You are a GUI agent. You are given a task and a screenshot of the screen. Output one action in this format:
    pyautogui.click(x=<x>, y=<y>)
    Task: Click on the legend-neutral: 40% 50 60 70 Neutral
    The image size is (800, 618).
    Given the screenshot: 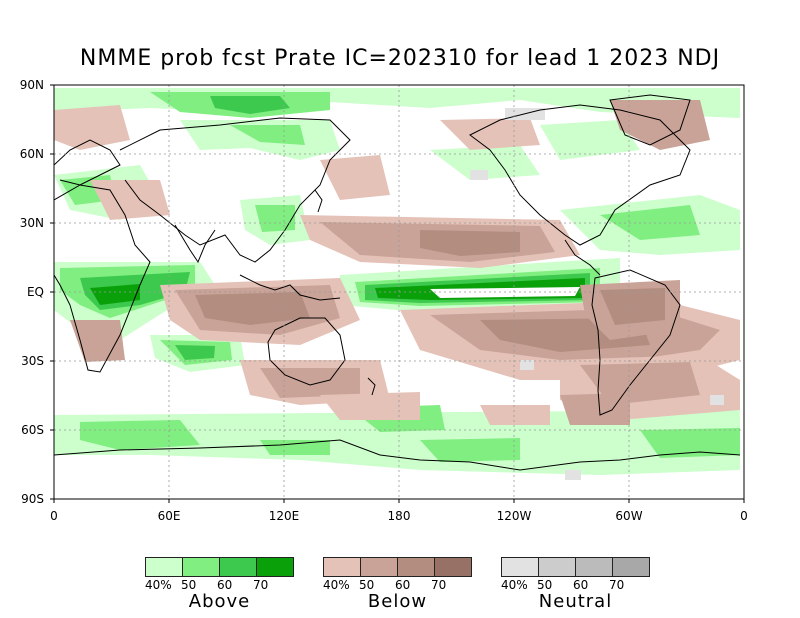 What is the action you would take?
    pyautogui.click(x=575, y=584)
    